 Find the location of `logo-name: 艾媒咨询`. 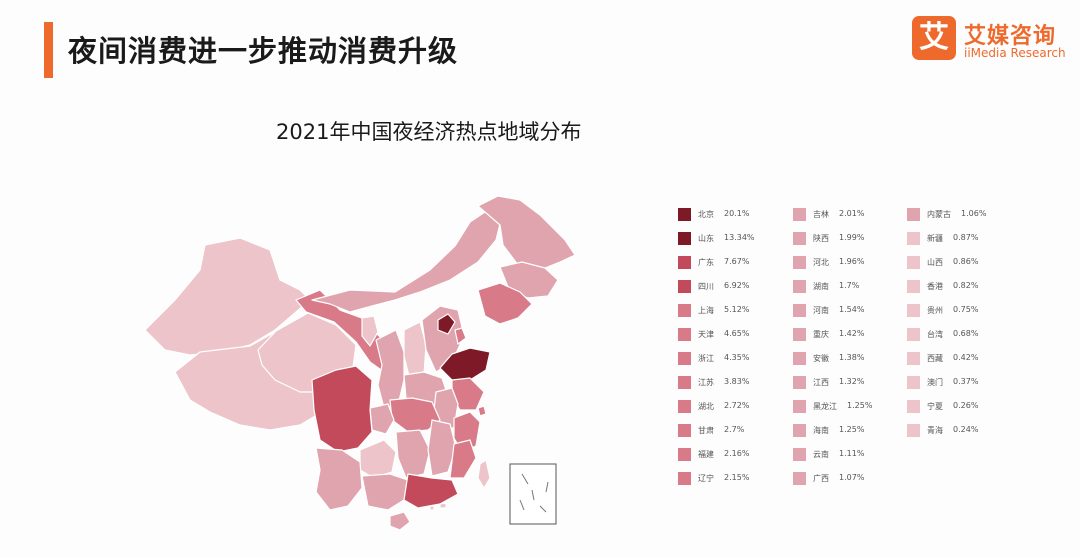

logo-name: 艾媒咨询 is located at coordinates (1010, 36).